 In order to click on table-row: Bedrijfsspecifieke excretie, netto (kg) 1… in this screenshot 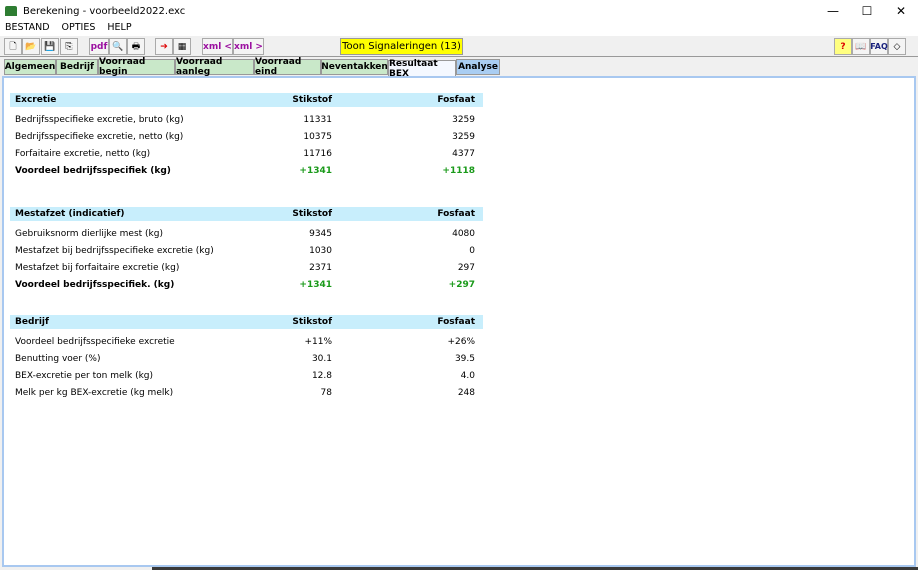, I will do `click(246, 137)`.